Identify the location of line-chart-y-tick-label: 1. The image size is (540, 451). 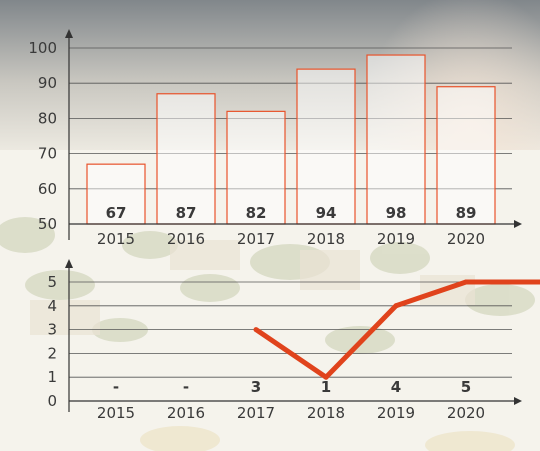
(52, 377).